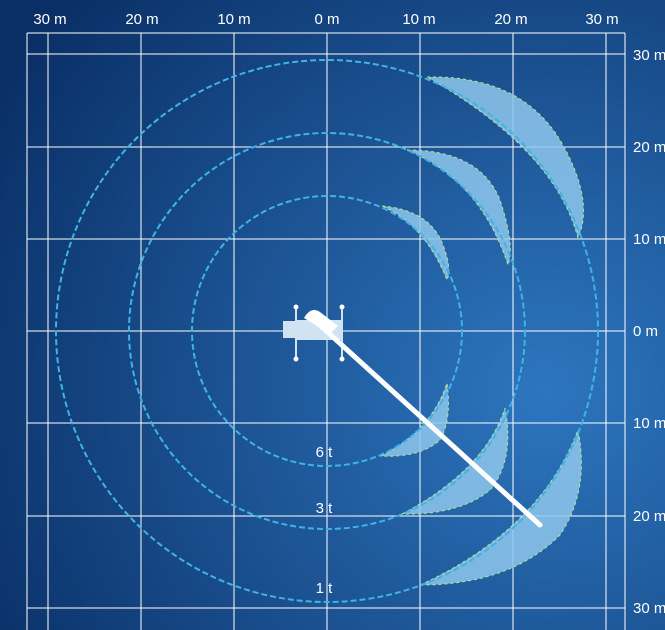 Image resolution: width=665 pixels, height=630 pixels. I want to click on top-axis-label: 0 m, so click(326, 19).